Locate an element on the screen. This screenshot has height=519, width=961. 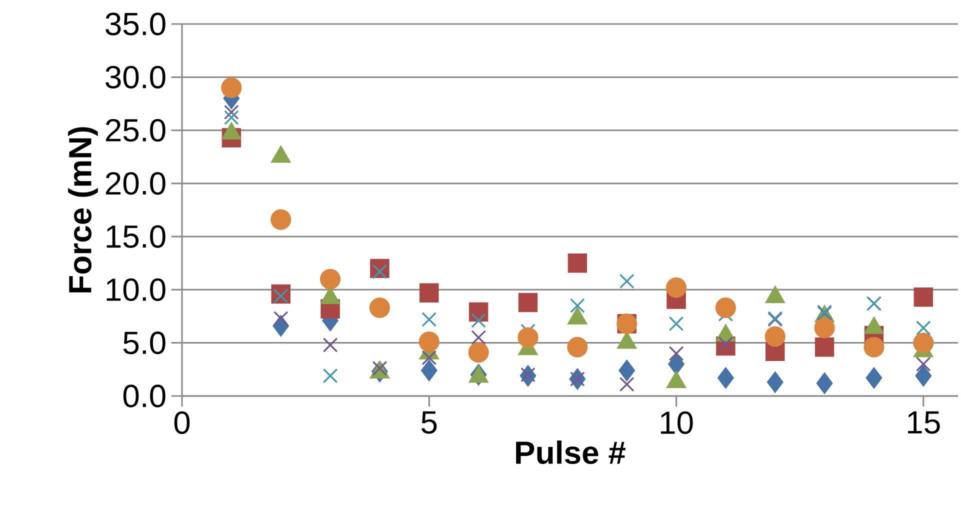
y-tick-label: 0.0 is located at coordinates (144, 396).